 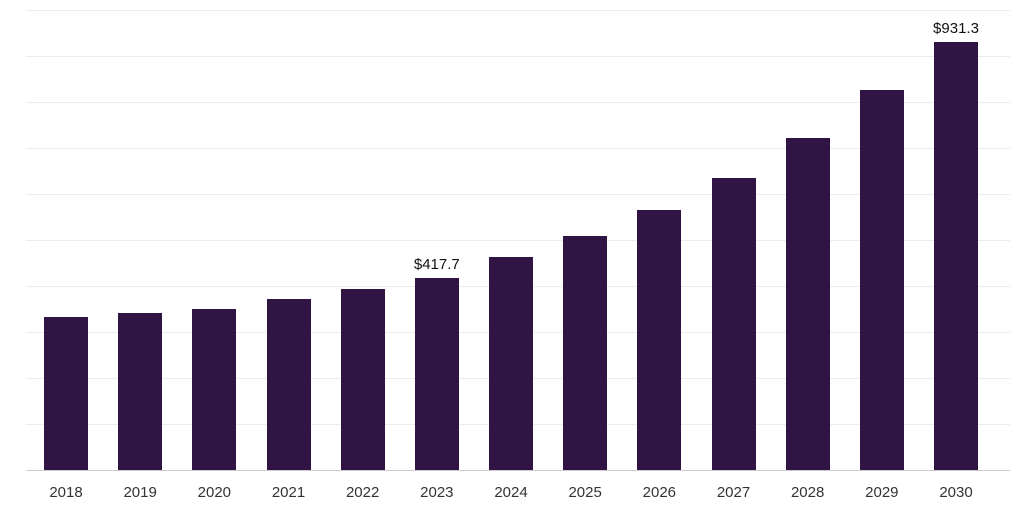 What do you see at coordinates (214, 389) in the screenshot?
I see `bar-2020` at bounding box center [214, 389].